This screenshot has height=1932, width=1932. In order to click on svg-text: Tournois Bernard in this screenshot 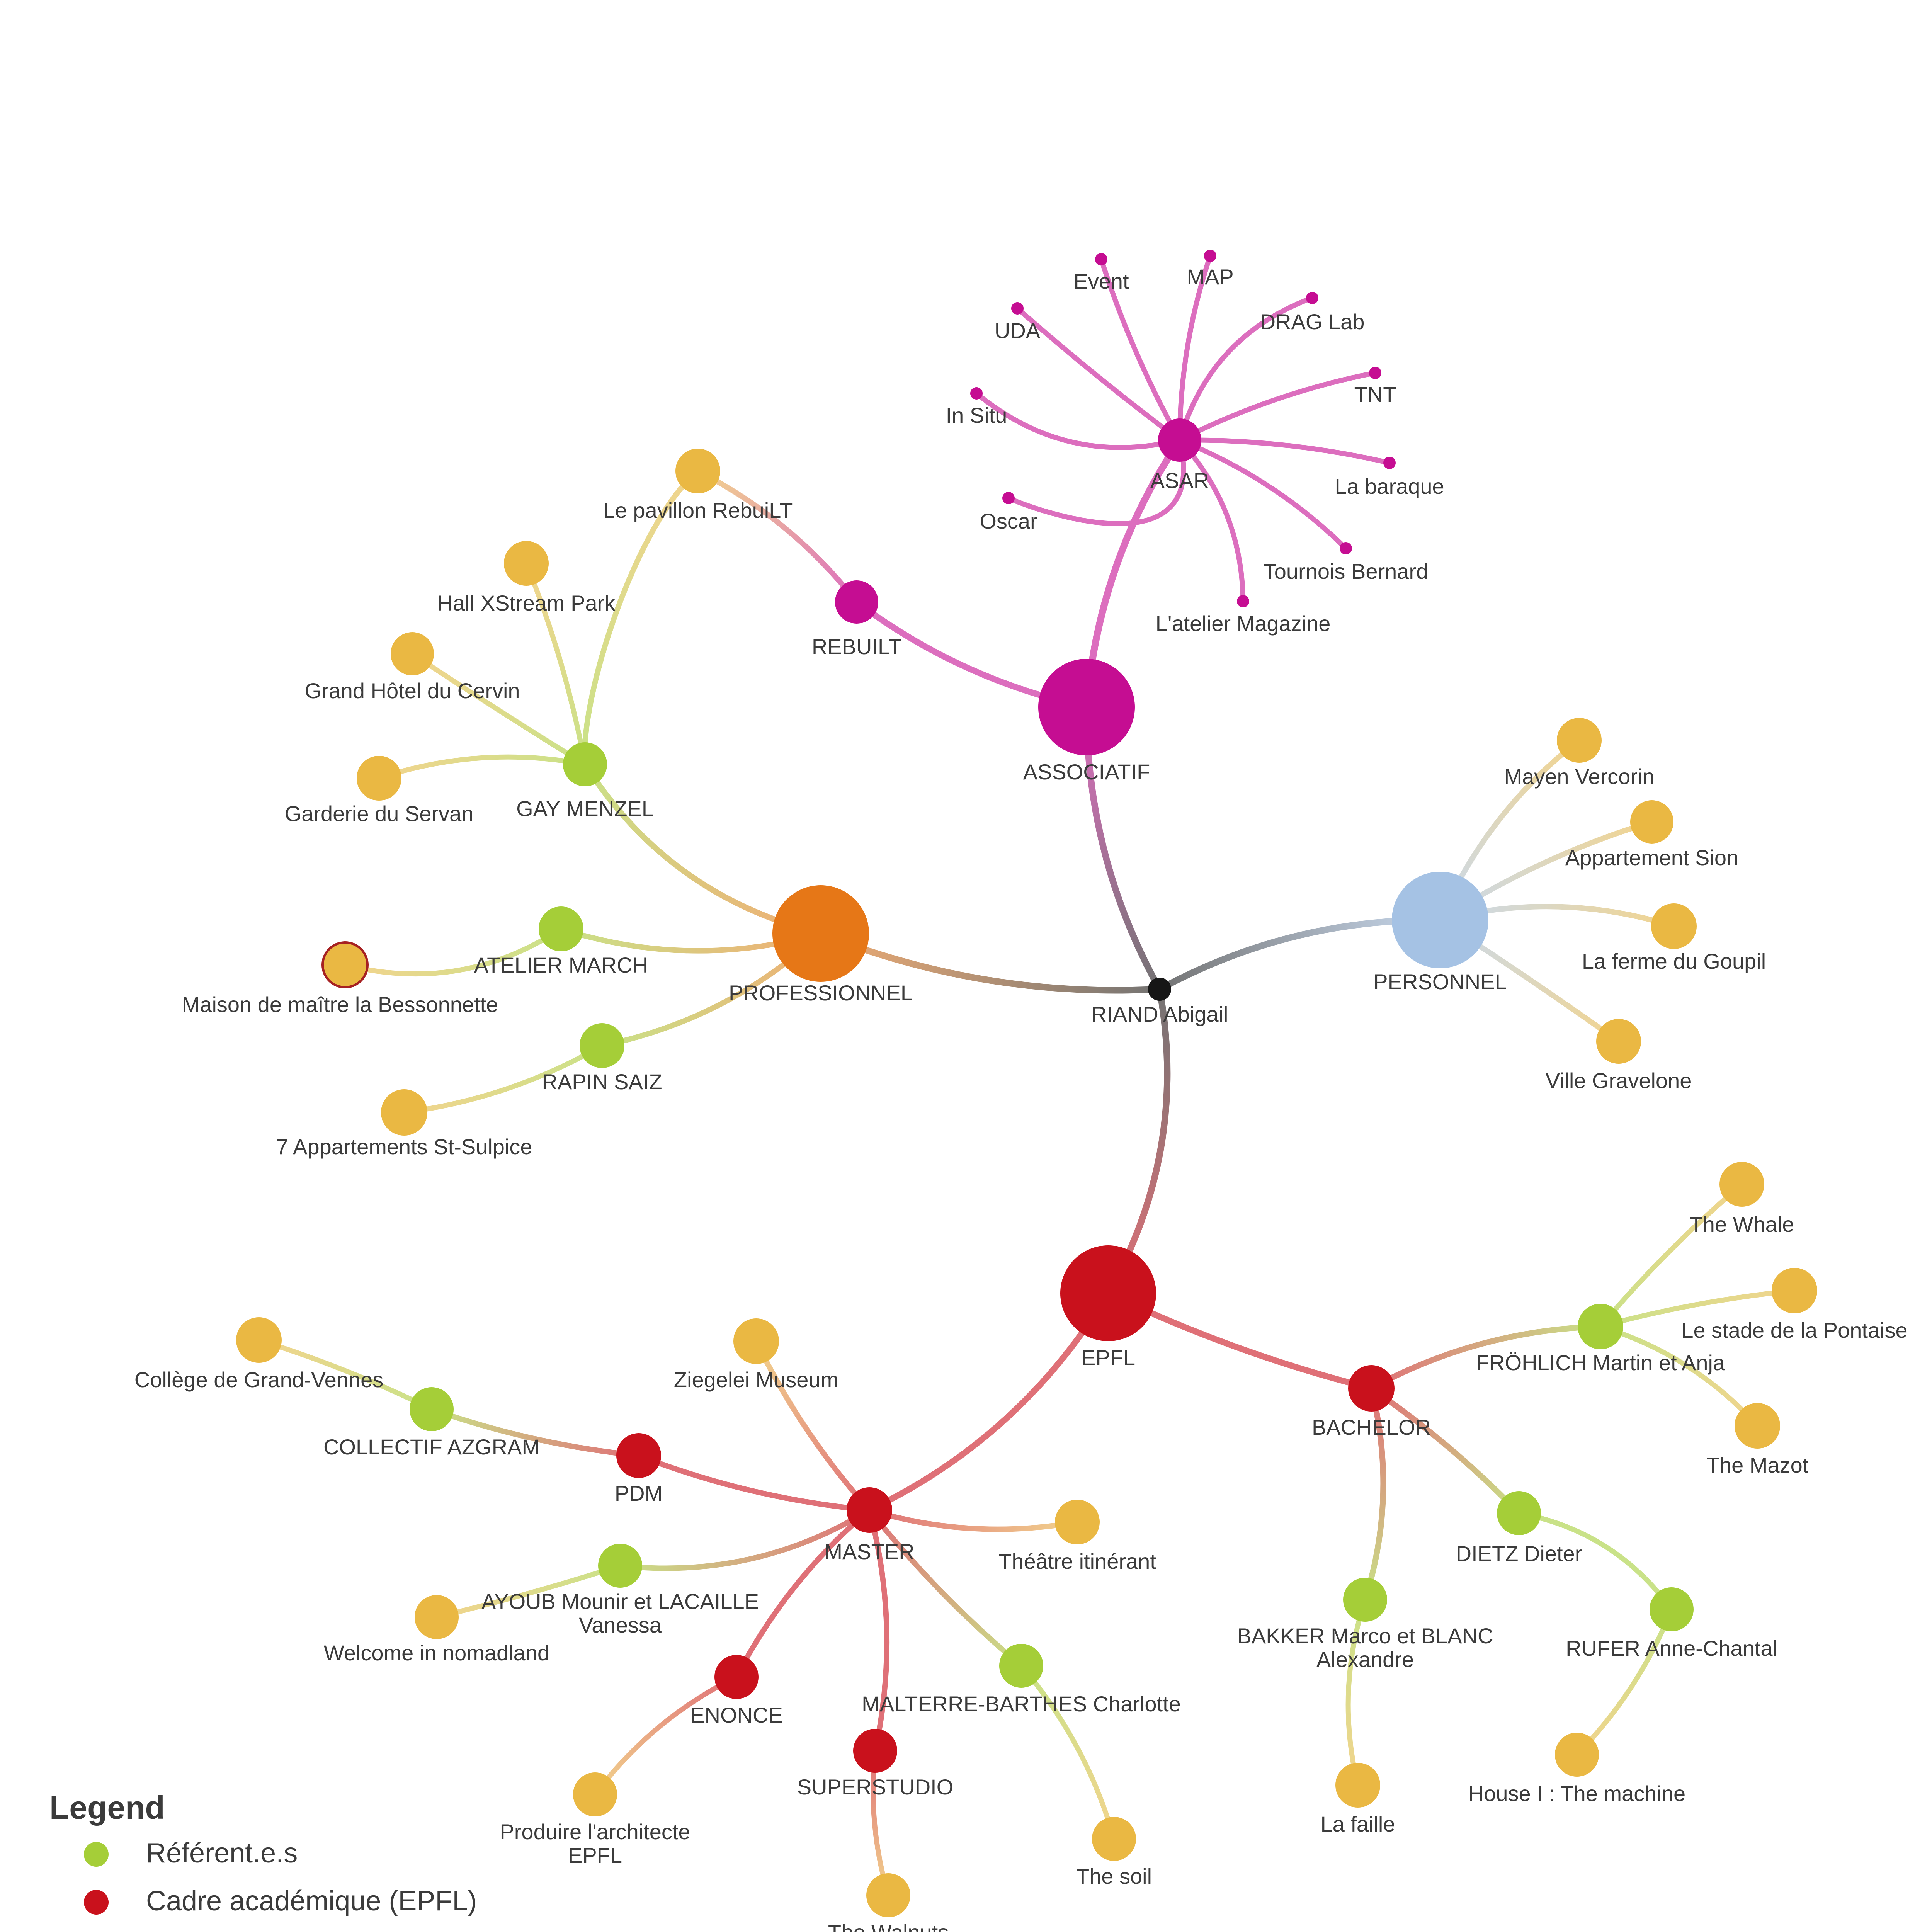, I will do `click(1346, 571)`.